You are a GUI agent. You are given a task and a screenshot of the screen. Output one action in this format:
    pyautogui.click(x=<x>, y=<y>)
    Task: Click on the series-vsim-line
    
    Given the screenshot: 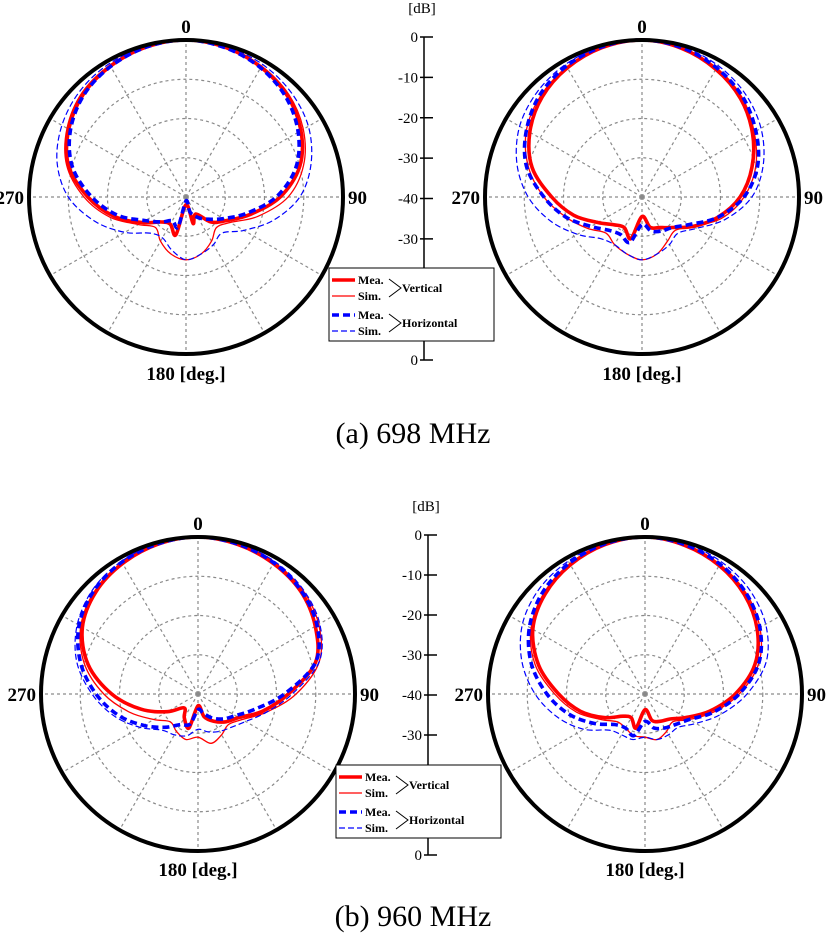 What is the action you would take?
    pyautogui.click(x=201, y=640)
    